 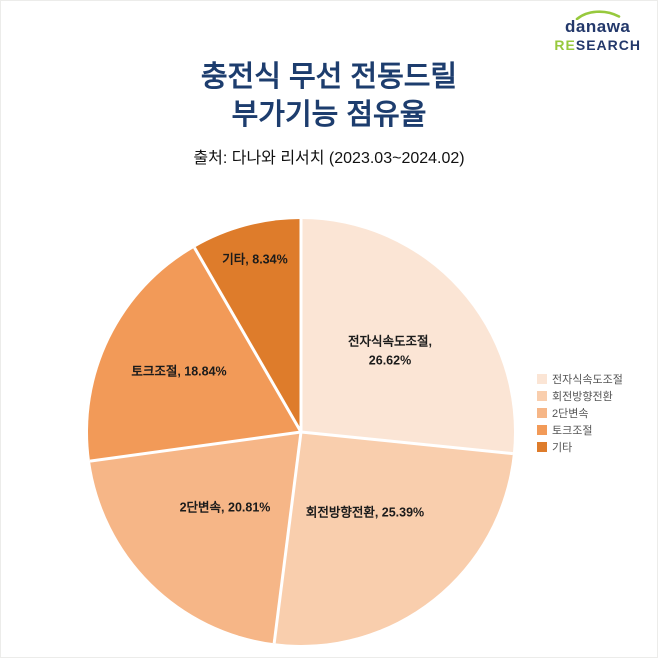 I want to click on legend-item-4: 기타, so click(x=580, y=447).